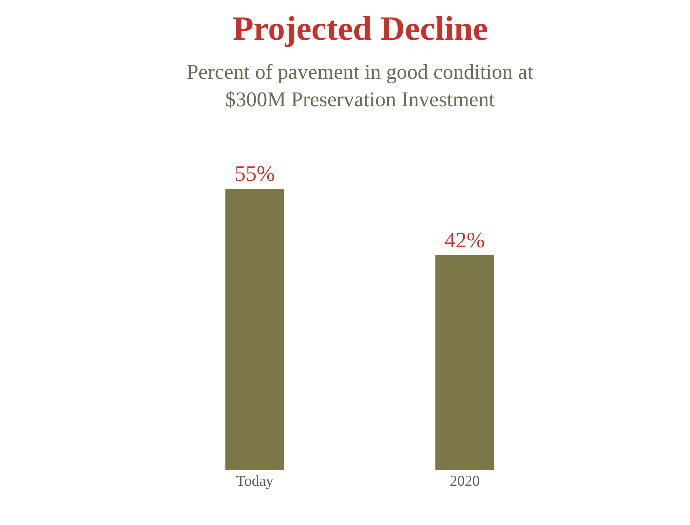  Describe the element at coordinates (360, 29) in the screenshot. I see `chart-title: Projected Decline` at that location.